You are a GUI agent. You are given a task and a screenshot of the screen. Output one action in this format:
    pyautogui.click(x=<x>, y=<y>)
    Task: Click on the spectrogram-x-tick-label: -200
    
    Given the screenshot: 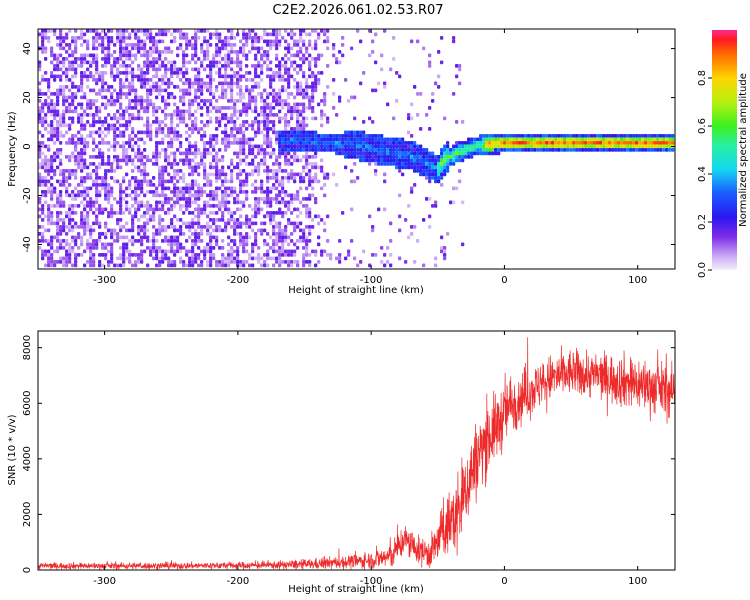 What is the action you would take?
    pyautogui.click(x=238, y=280)
    